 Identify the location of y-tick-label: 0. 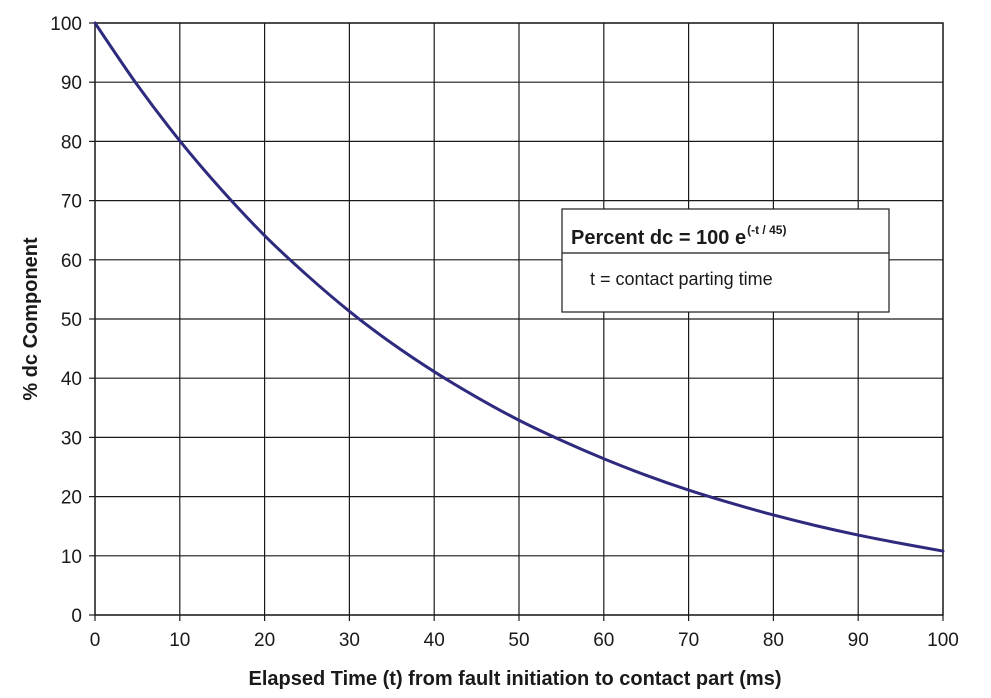
(76, 616).